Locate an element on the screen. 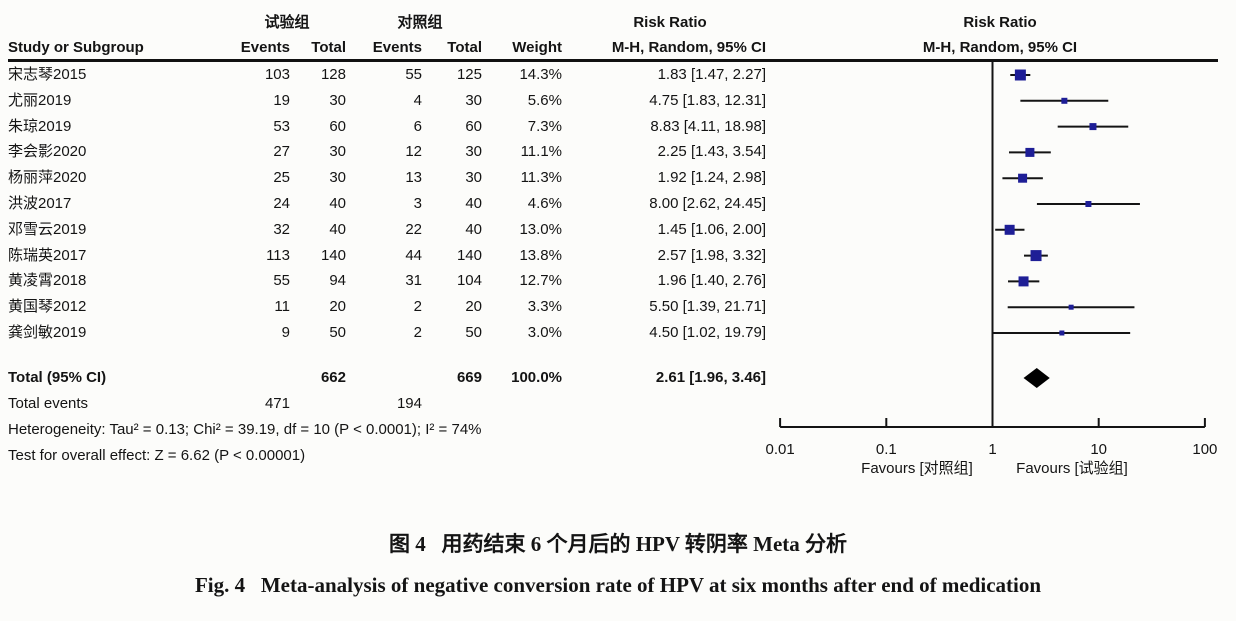 This screenshot has height=621, width=1236. header-underline is located at coordinates (613, 60).